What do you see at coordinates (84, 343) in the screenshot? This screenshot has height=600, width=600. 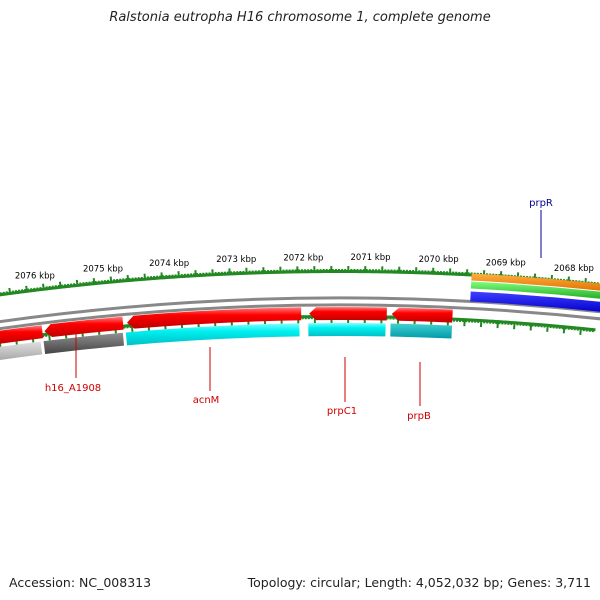 I see `match-block-dark` at bounding box center [84, 343].